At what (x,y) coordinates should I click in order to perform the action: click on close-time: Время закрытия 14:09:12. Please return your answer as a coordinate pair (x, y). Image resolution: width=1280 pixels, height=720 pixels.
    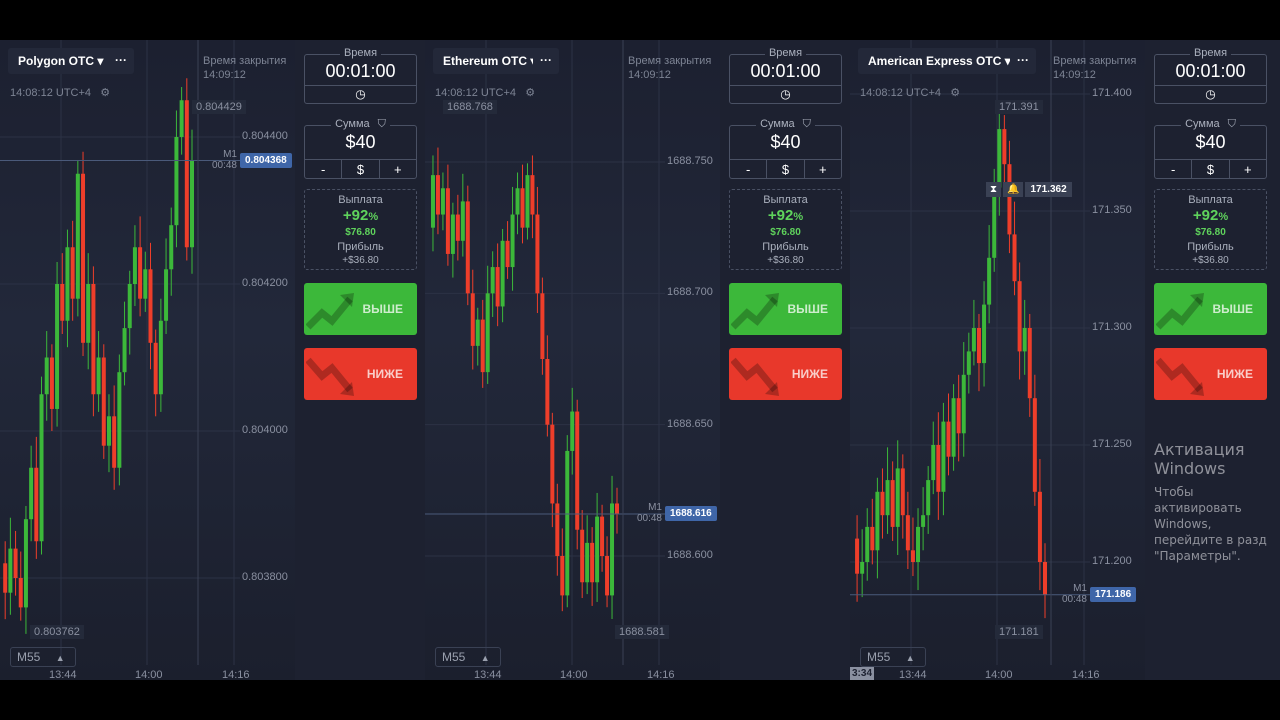
    Looking at the image, I should click on (1094, 68).